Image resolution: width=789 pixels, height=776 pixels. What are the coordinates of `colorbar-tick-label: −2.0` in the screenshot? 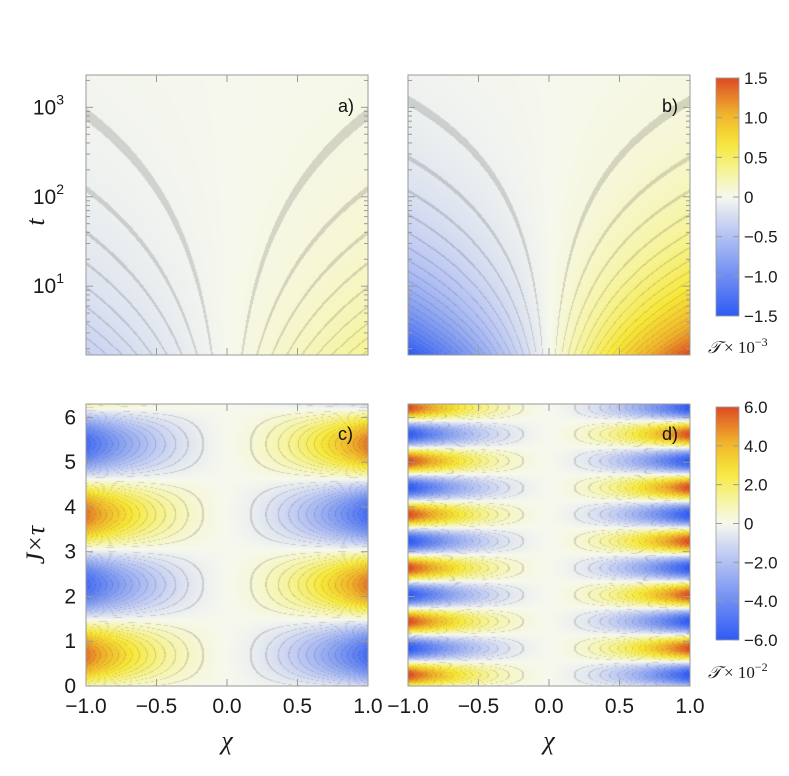 It's located at (761, 562).